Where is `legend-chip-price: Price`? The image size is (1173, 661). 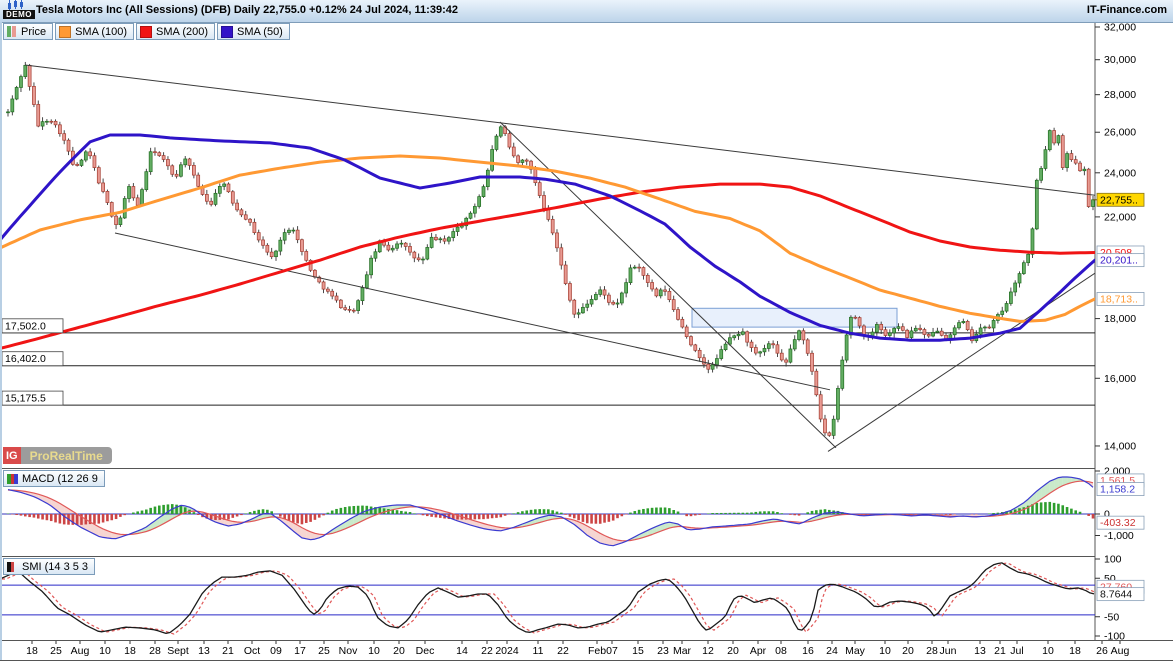
legend-chip-price: Price is located at coordinates (28, 31).